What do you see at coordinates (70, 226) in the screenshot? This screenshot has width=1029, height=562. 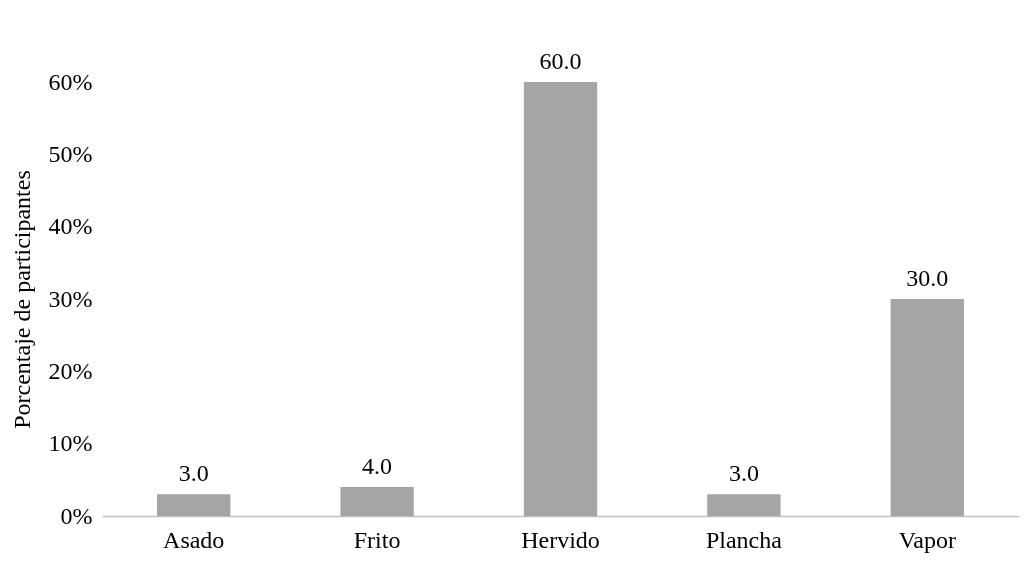 I see `y-tick-label: 40%` at bounding box center [70, 226].